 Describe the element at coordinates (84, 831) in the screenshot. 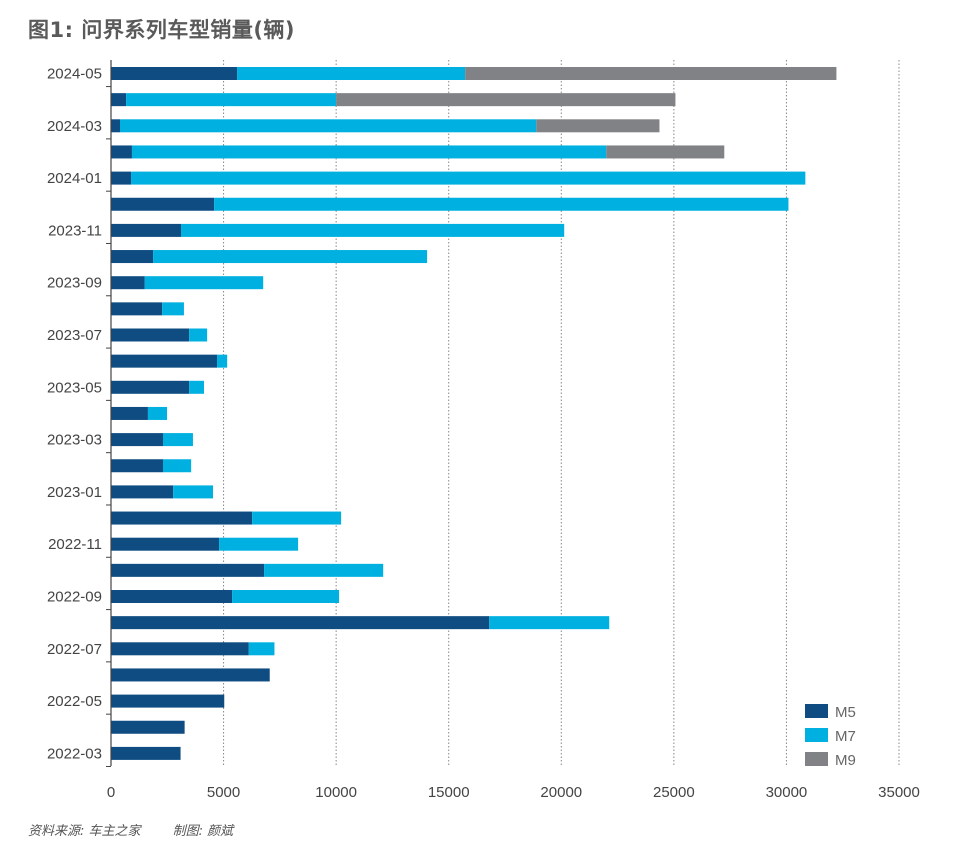

I see `data-source: 资料来源: 车主之家` at that location.